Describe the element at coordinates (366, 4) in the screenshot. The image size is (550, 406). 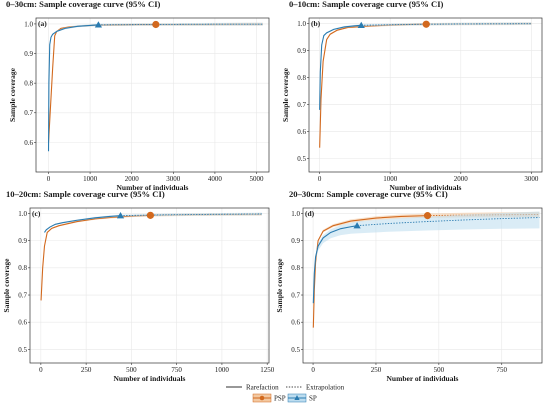
I see `chart-title: 0–10cm: Sample coverage curve (95% CI)` at that location.